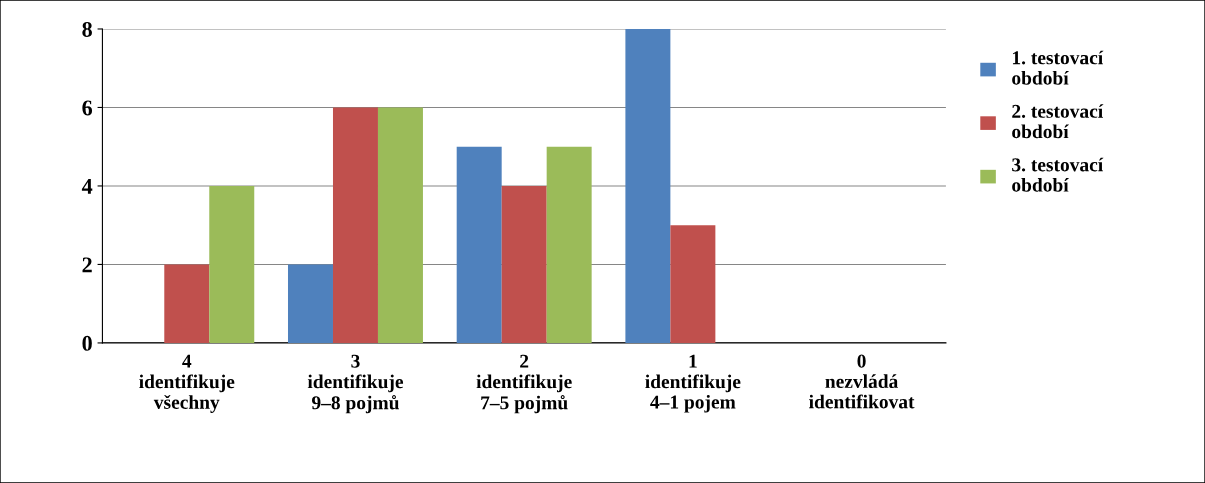 This screenshot has width=1205, height=483. Describe the element at coordinates (862, 381) in the screenshot. I see `x-tick-label: 0 nezvládá identifikovat` at that location.